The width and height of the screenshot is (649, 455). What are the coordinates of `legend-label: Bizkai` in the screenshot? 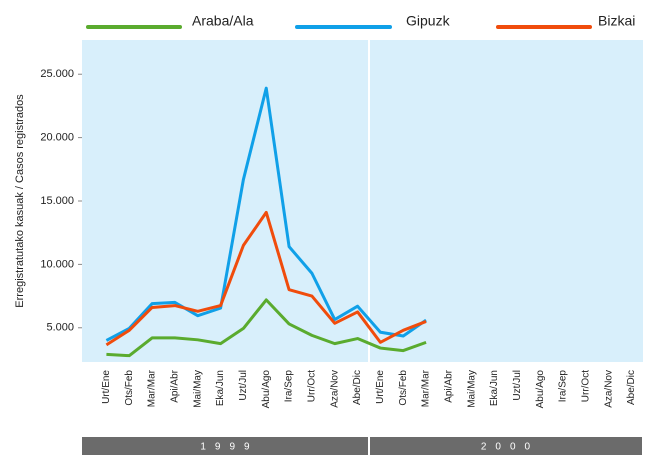 It's located at (616, 21).